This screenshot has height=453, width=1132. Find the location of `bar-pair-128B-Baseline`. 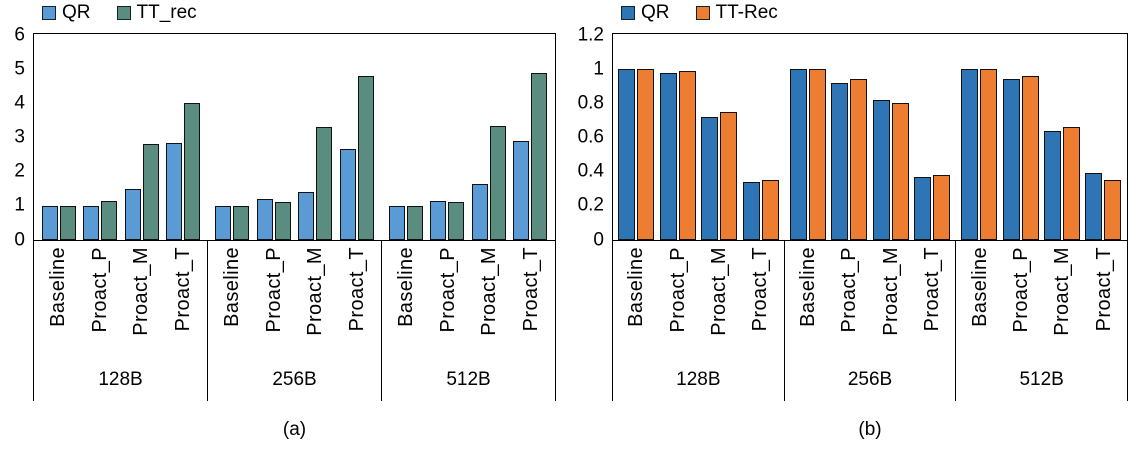

bar-pair-128B-Baseline is located at coordinates (636, 154).